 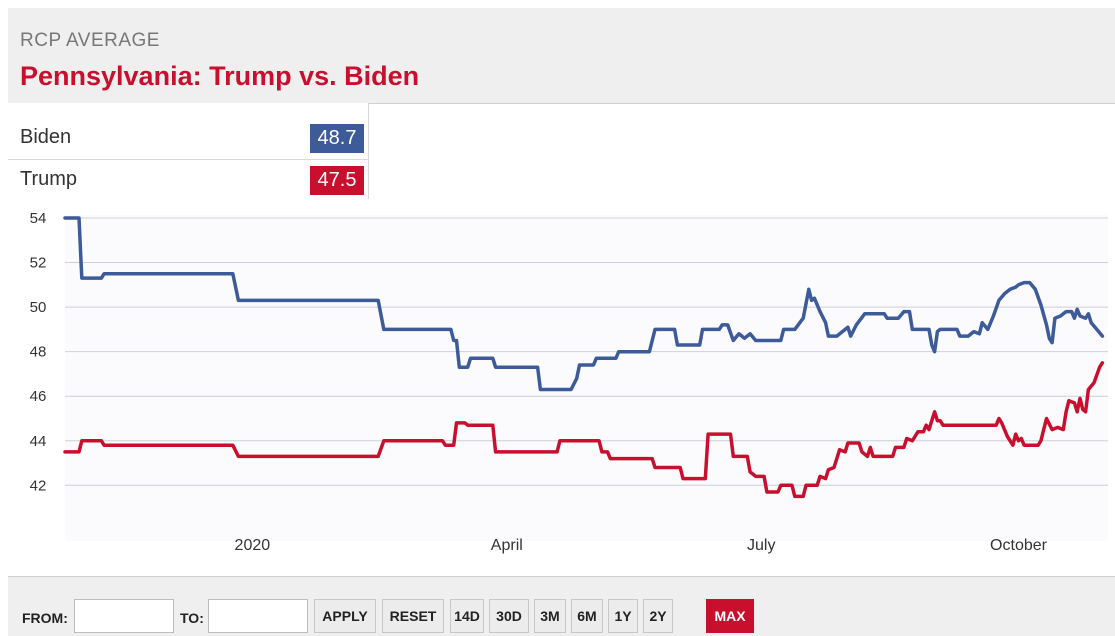 I want to click on to-date-input, so click(x=258, y=616).